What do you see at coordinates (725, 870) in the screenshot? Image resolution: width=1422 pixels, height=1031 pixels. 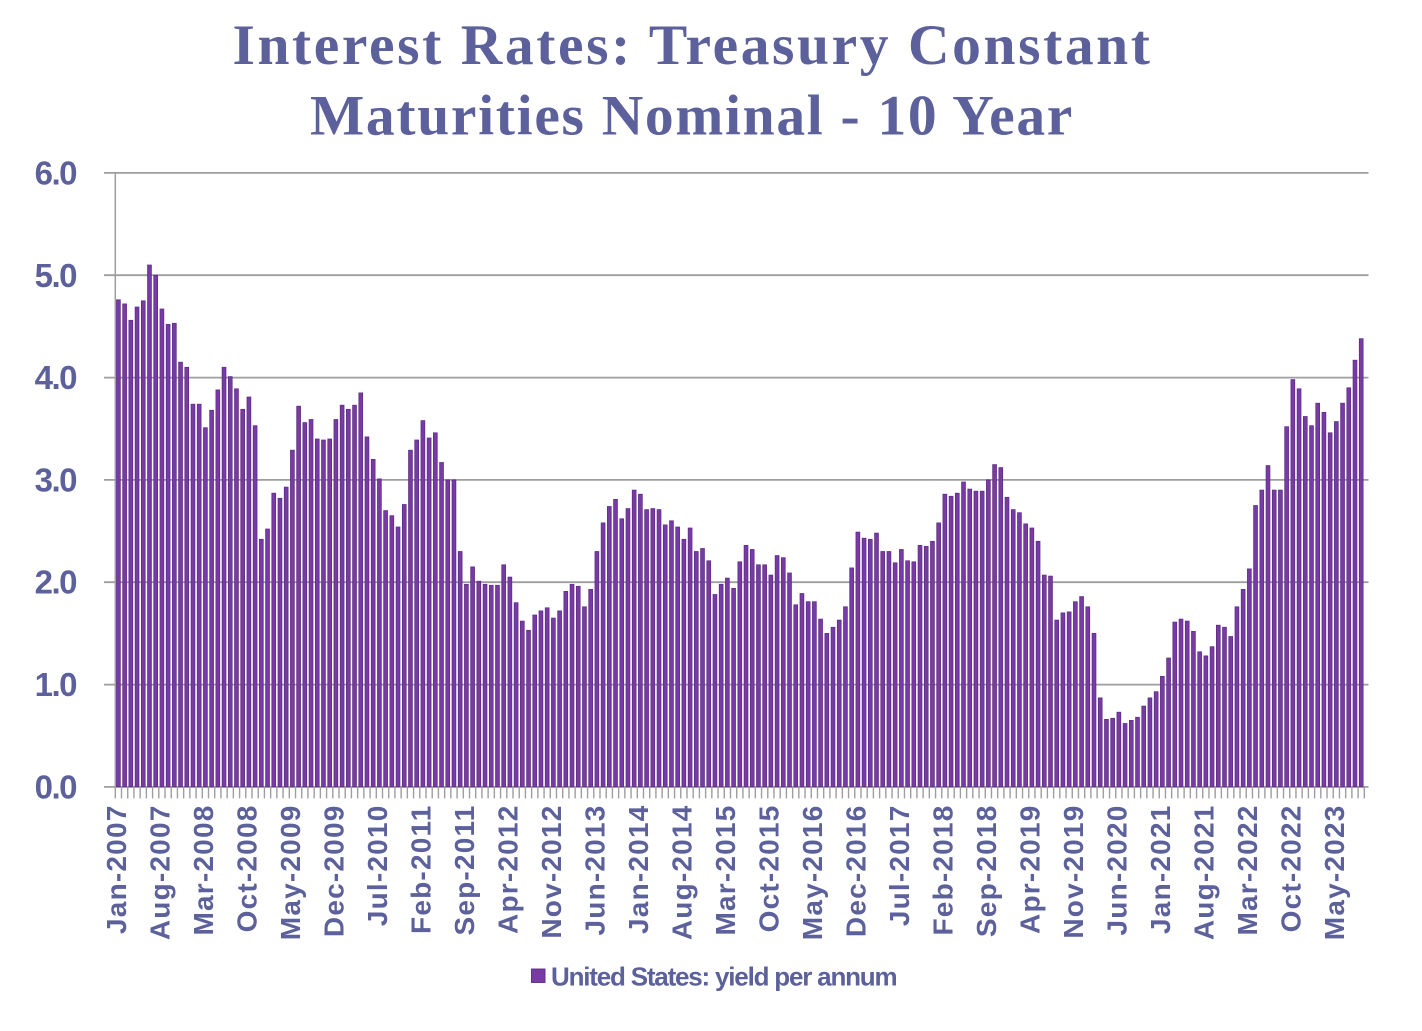 I see `svg-text: Mar-2015` at bounding box center [725, 870].